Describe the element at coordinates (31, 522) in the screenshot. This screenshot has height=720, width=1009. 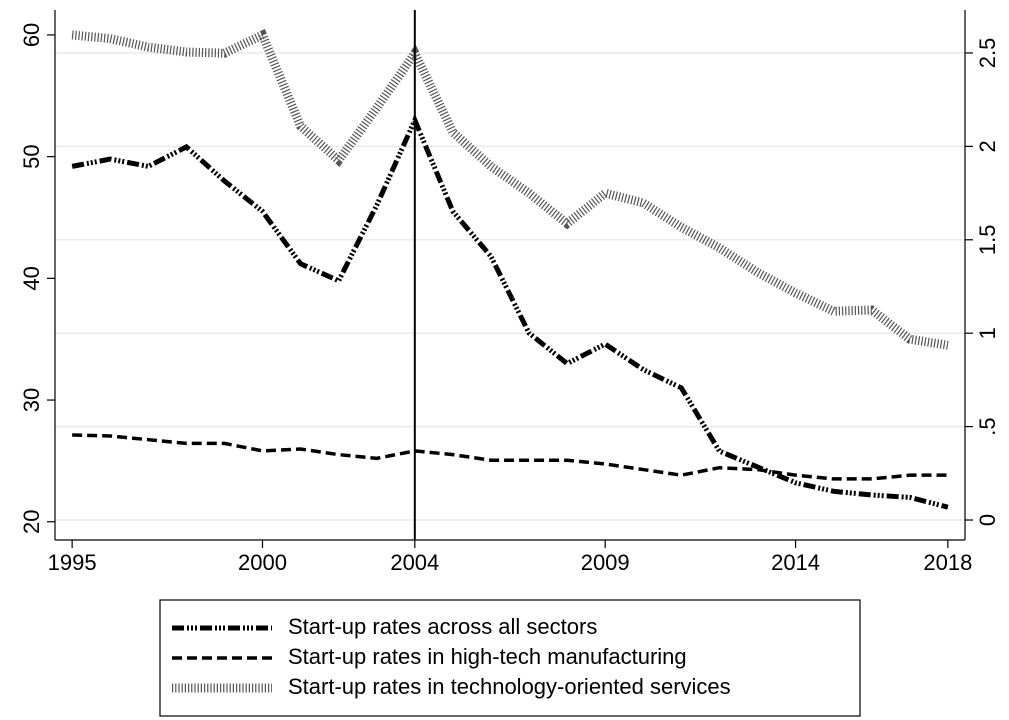
I see `y-tick-label: 20` at that location.